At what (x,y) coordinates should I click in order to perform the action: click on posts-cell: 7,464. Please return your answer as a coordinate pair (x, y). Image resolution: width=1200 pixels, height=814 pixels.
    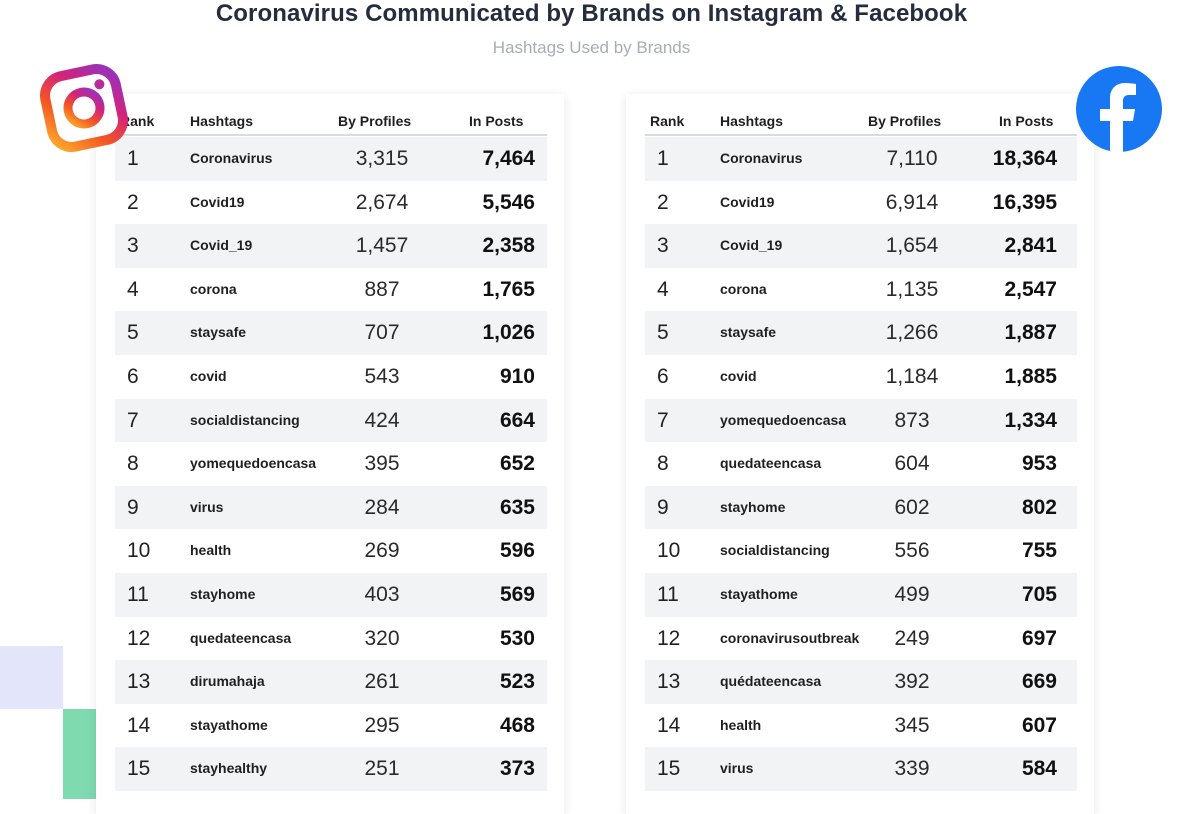
    Looking at the image, I should click on (508, 158).